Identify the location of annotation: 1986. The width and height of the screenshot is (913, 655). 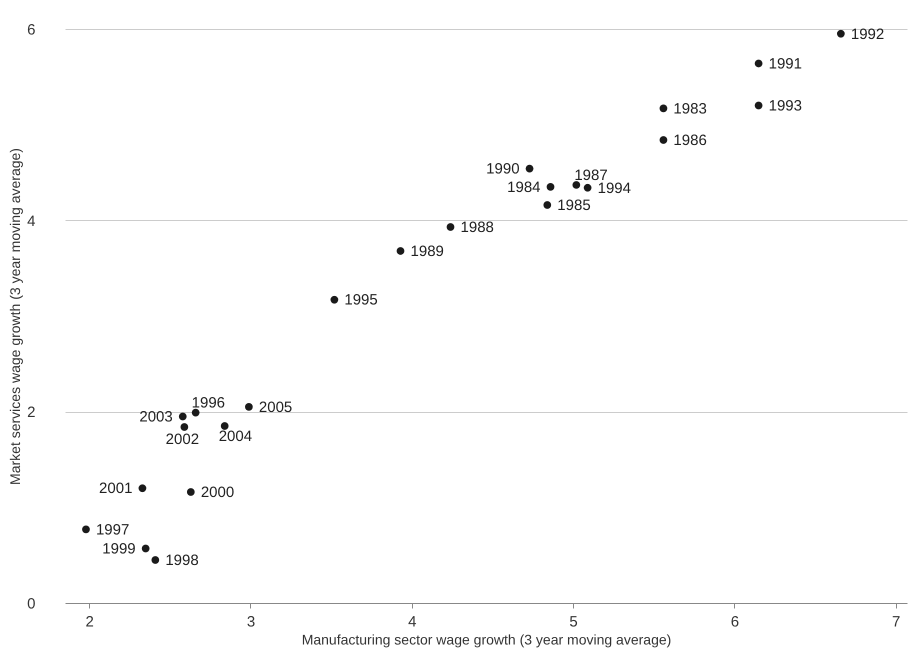
(690, 140).